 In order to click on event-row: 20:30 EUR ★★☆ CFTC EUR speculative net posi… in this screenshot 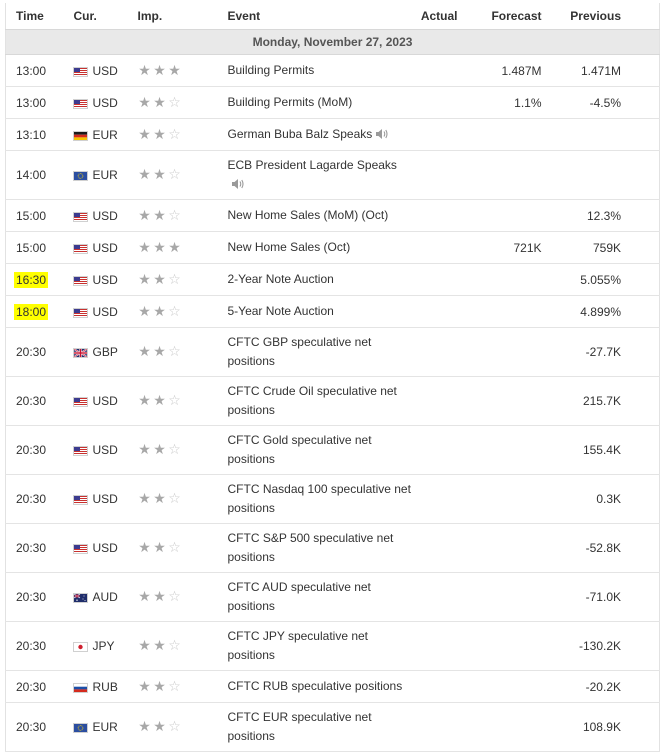, I will do `click(332, 727)`.